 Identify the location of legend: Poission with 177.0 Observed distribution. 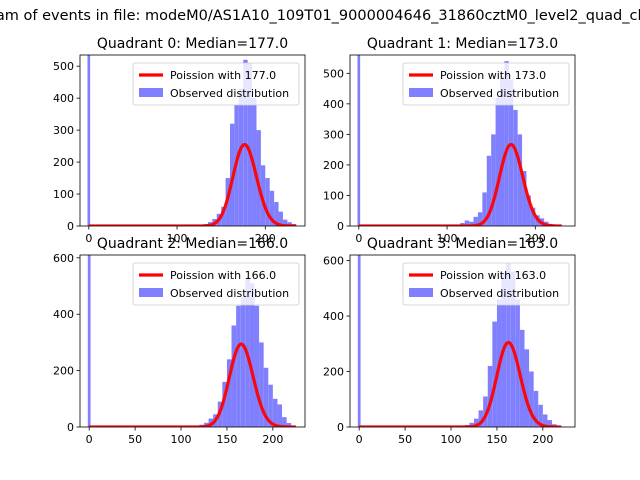
(216, 84).